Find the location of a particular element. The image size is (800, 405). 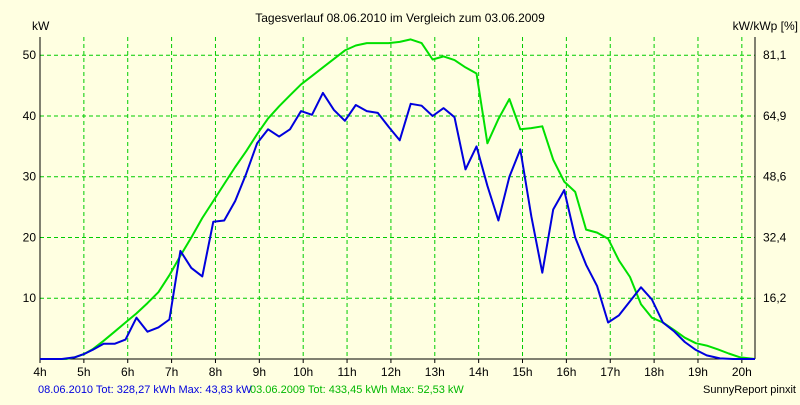

y-tick-label-right: 64,9 is located at coordinates (775, 116).